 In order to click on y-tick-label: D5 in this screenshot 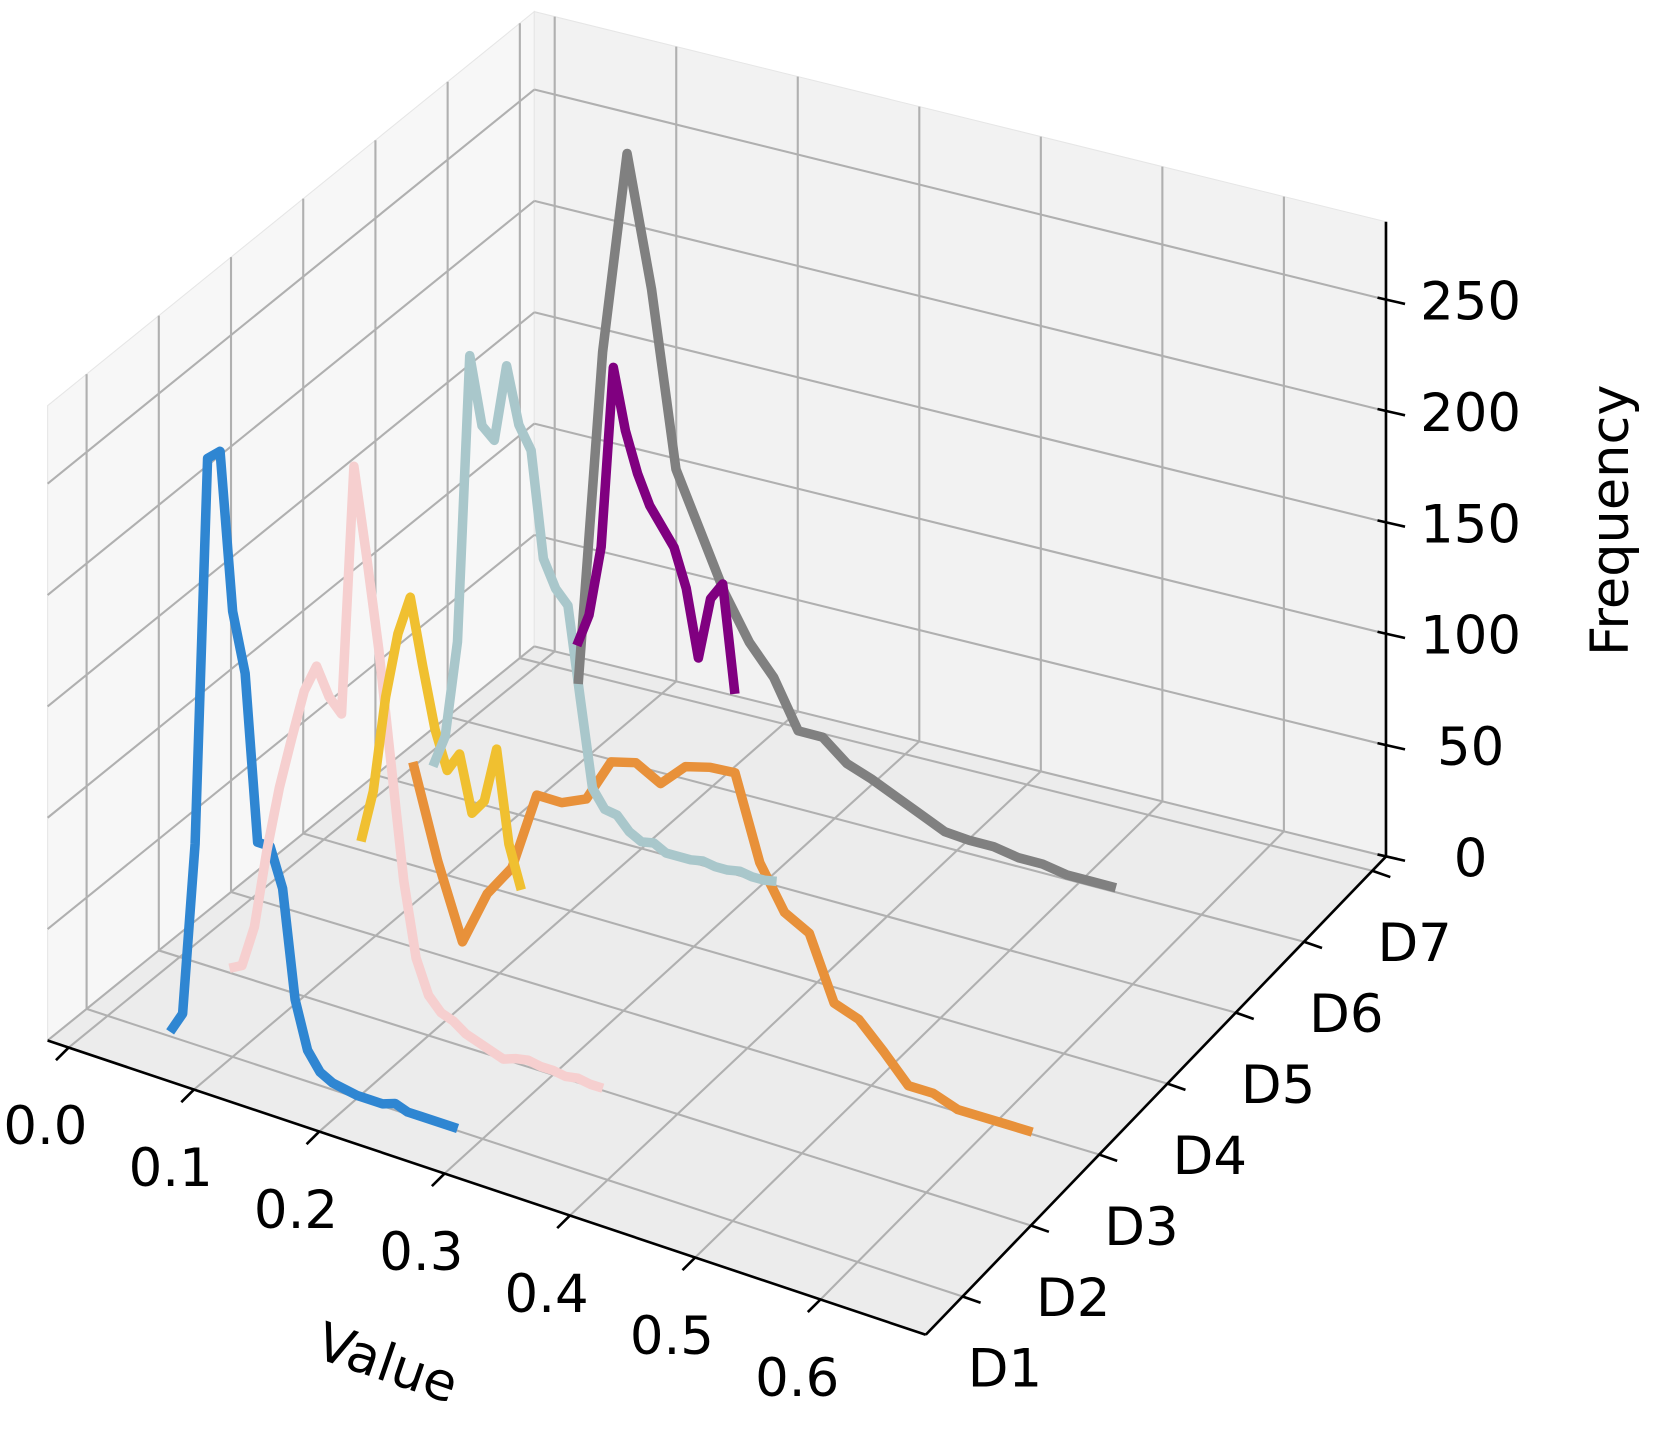, I will do `click(1278, 1085)`.